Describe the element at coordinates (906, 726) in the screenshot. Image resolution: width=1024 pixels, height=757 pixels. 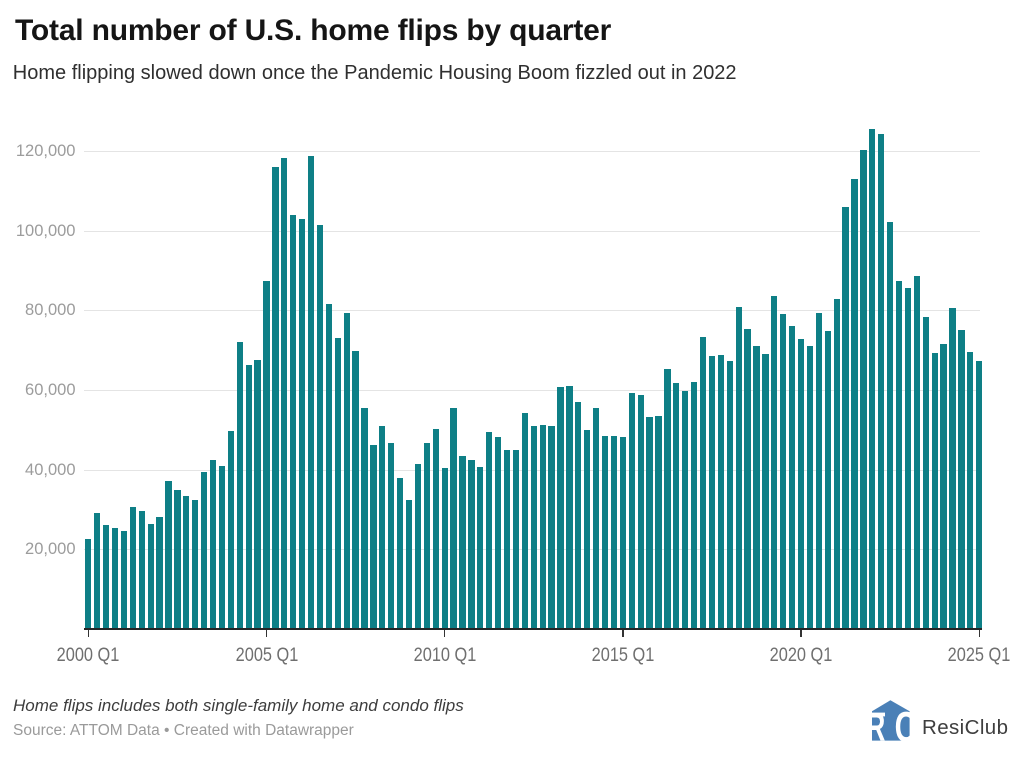
I see `svg-text: C` at that location.